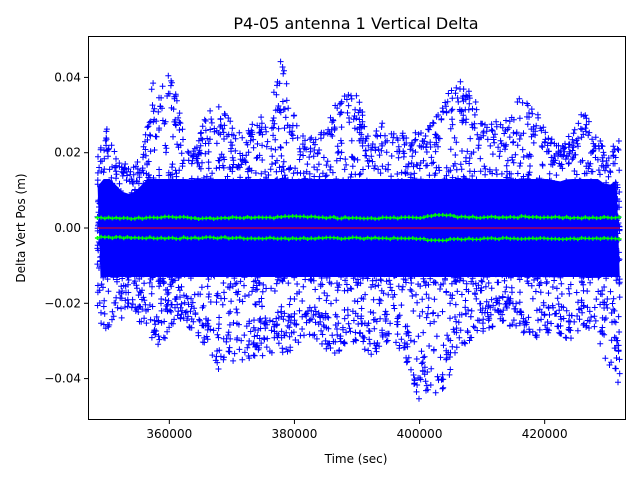  What do you see at coordinates (62, 379) in the screenshot?
I see `y-tick-label: −0.04` at bounding box center [62, 379].